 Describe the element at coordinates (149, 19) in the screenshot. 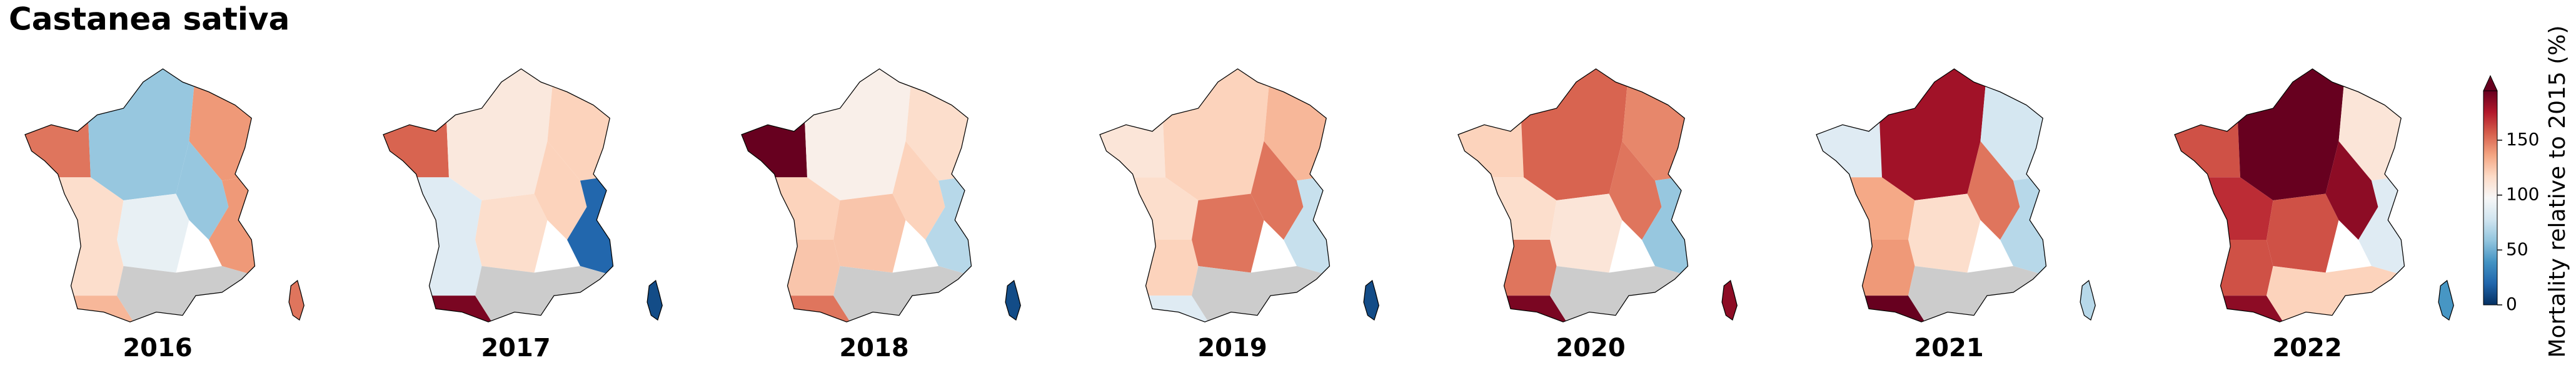

I see `figure-title: Castanea sativa` at that location.